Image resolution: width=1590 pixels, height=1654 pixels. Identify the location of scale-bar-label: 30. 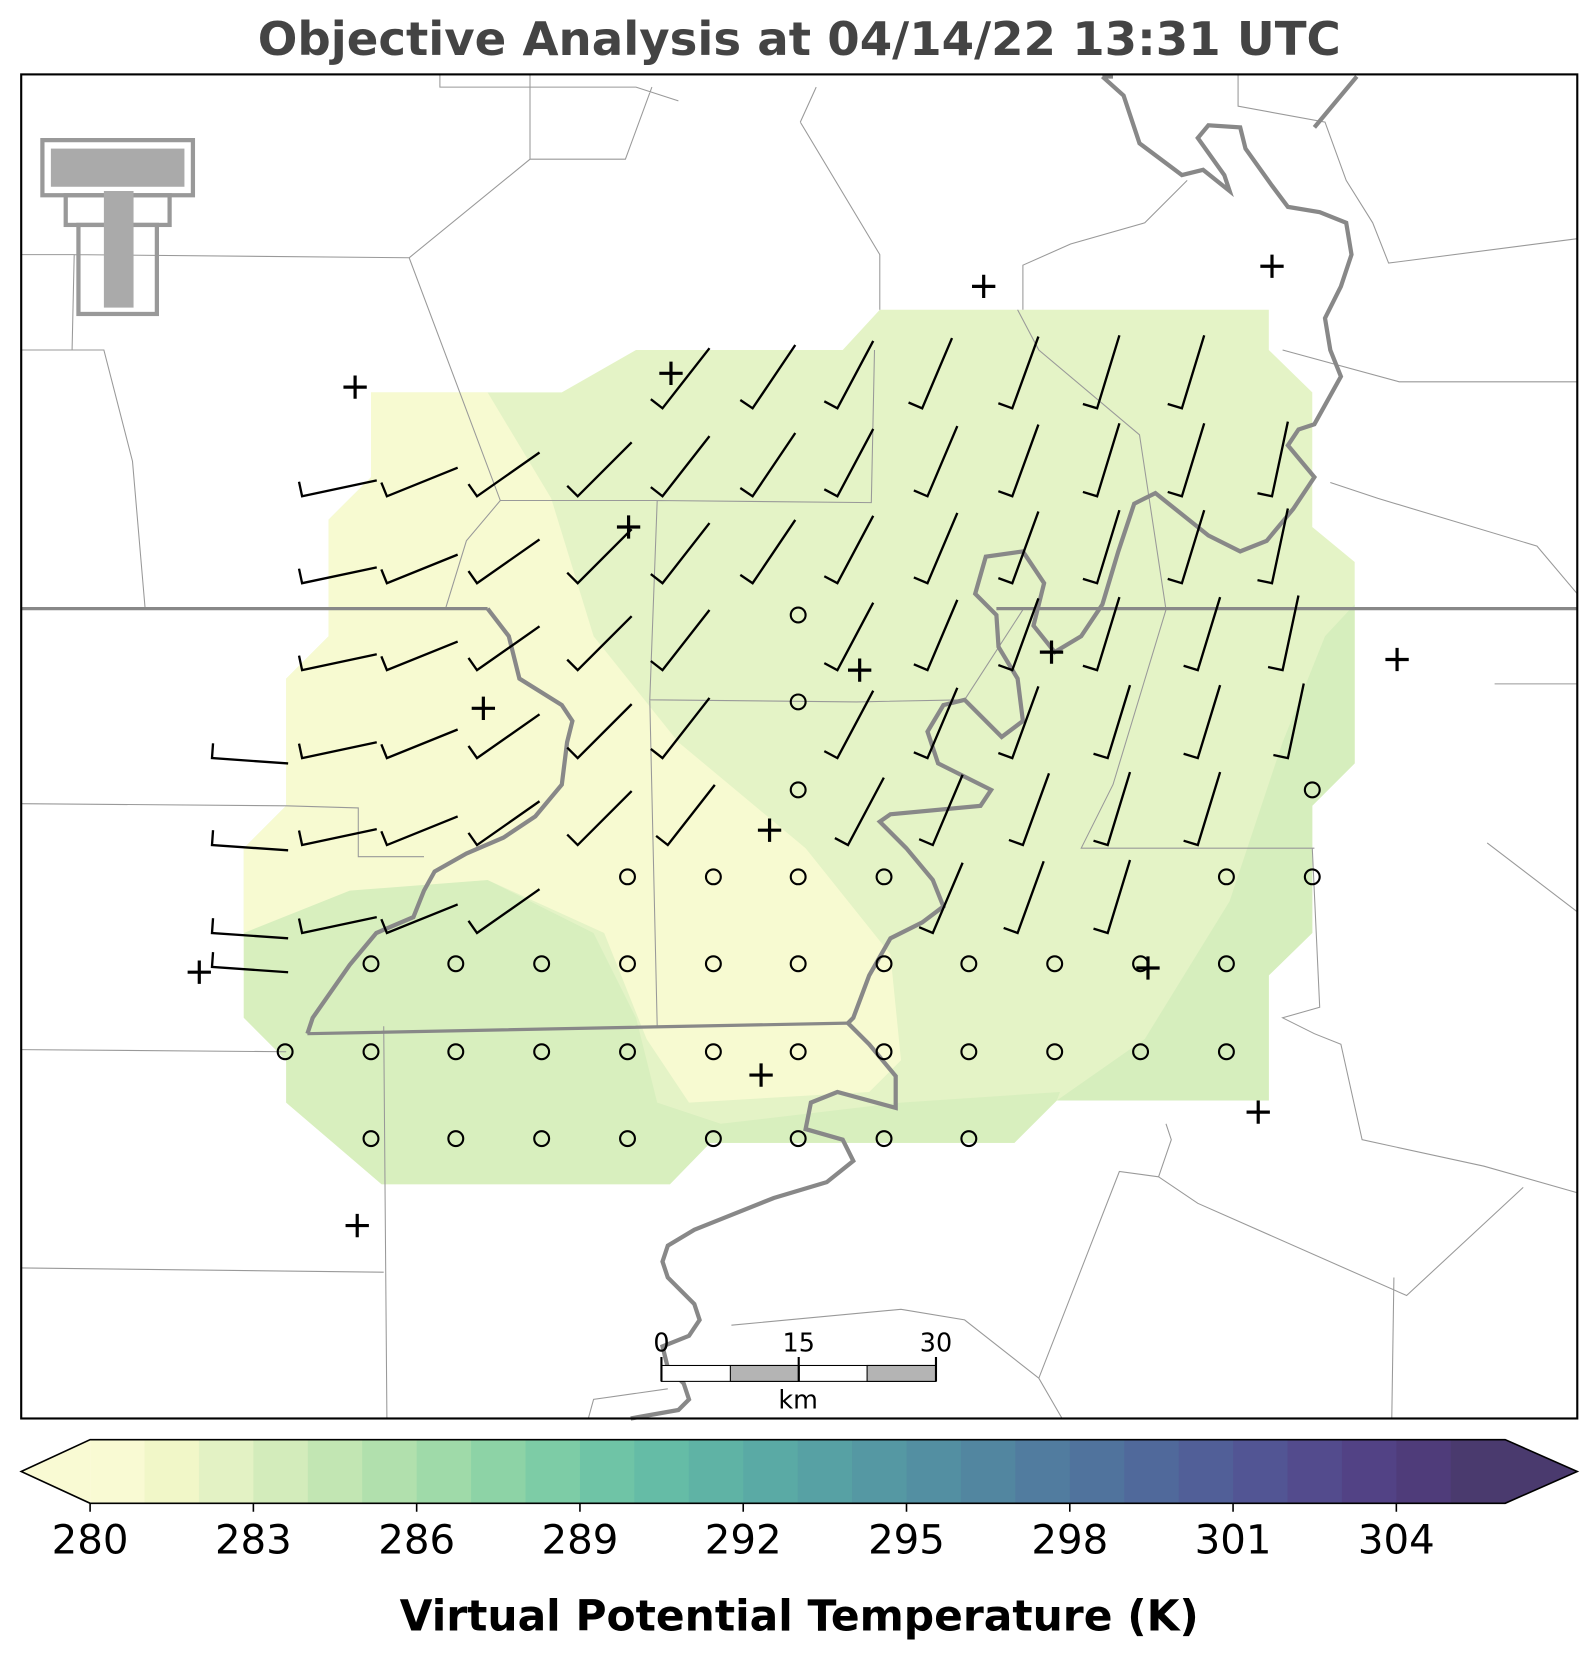
(936, 1342).